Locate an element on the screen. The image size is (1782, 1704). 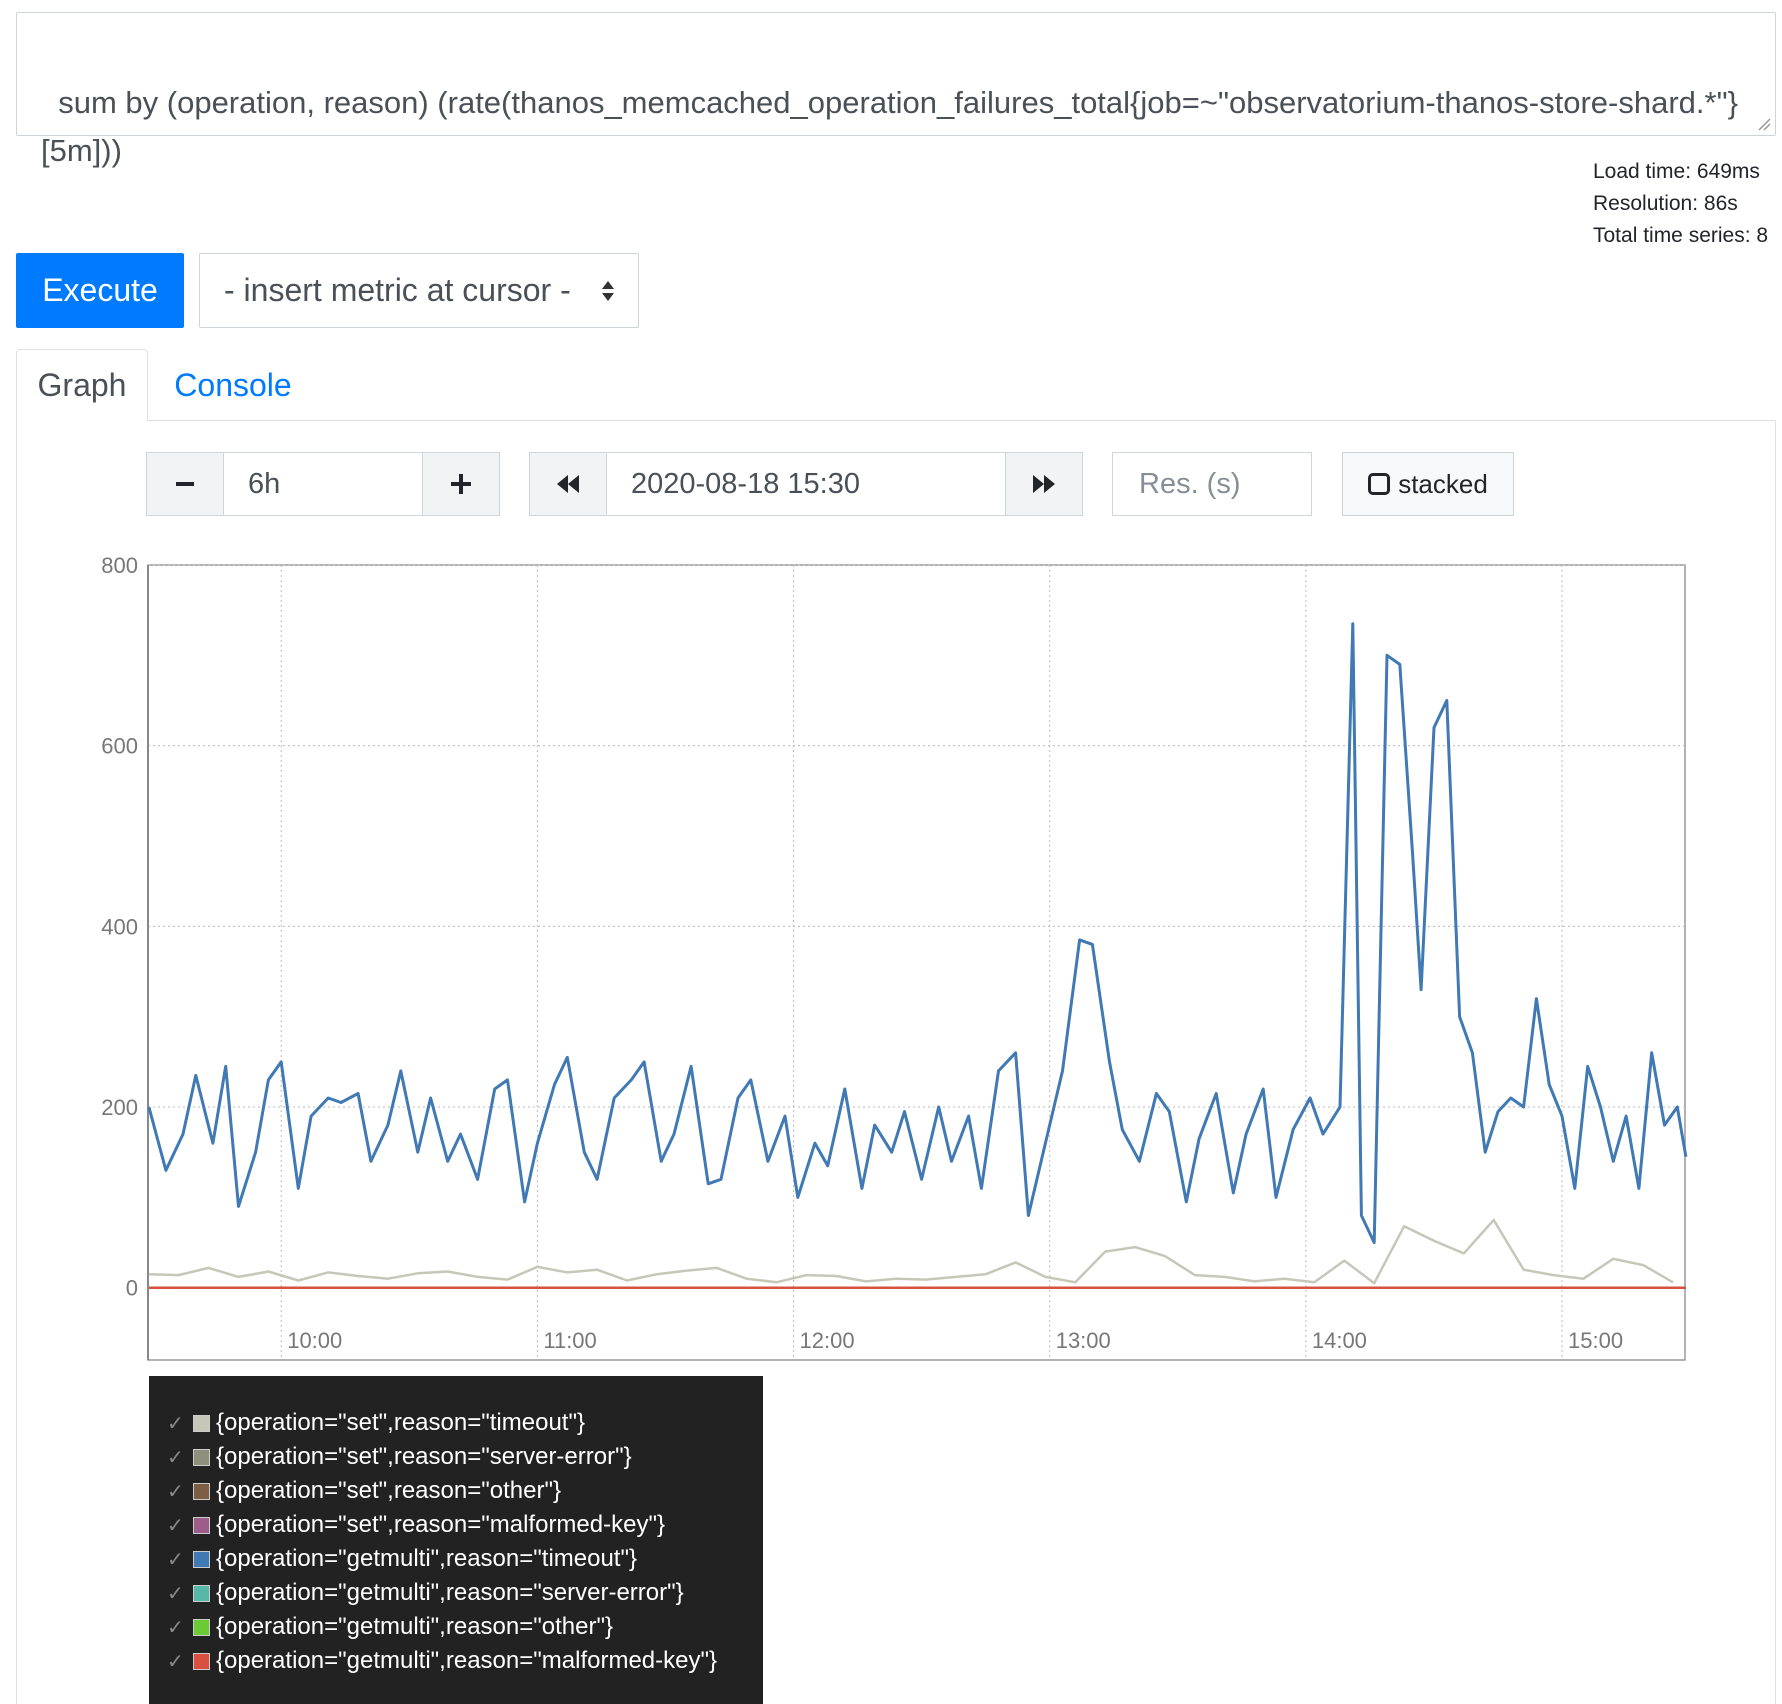
end-time-back-button is located at coordinates (568, 484).